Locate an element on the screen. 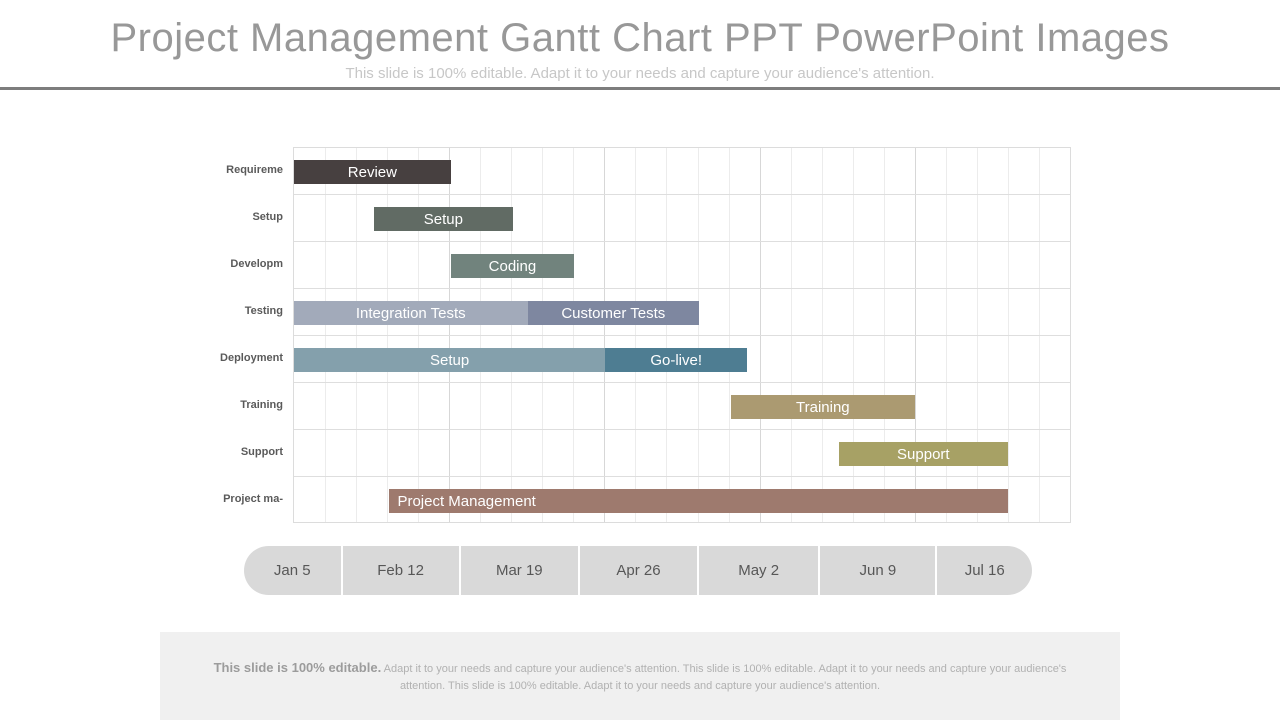  gantt-bar-label: Customer Tests is located at coordinates (613, 313).